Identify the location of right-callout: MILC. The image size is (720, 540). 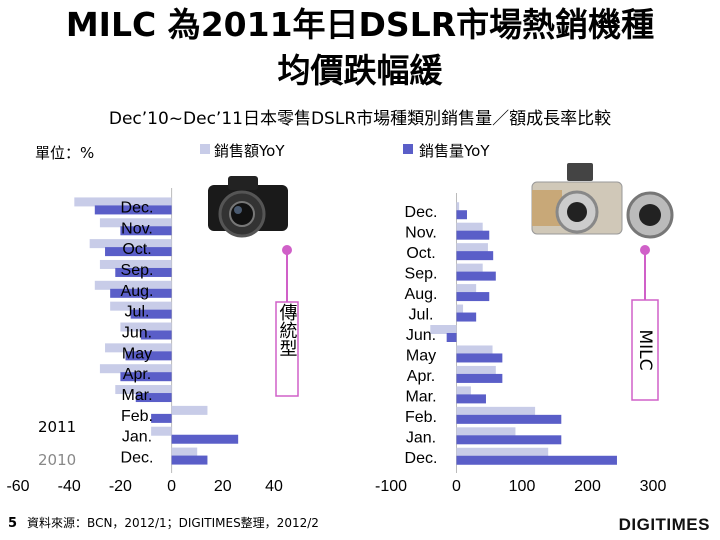
(645, 323).